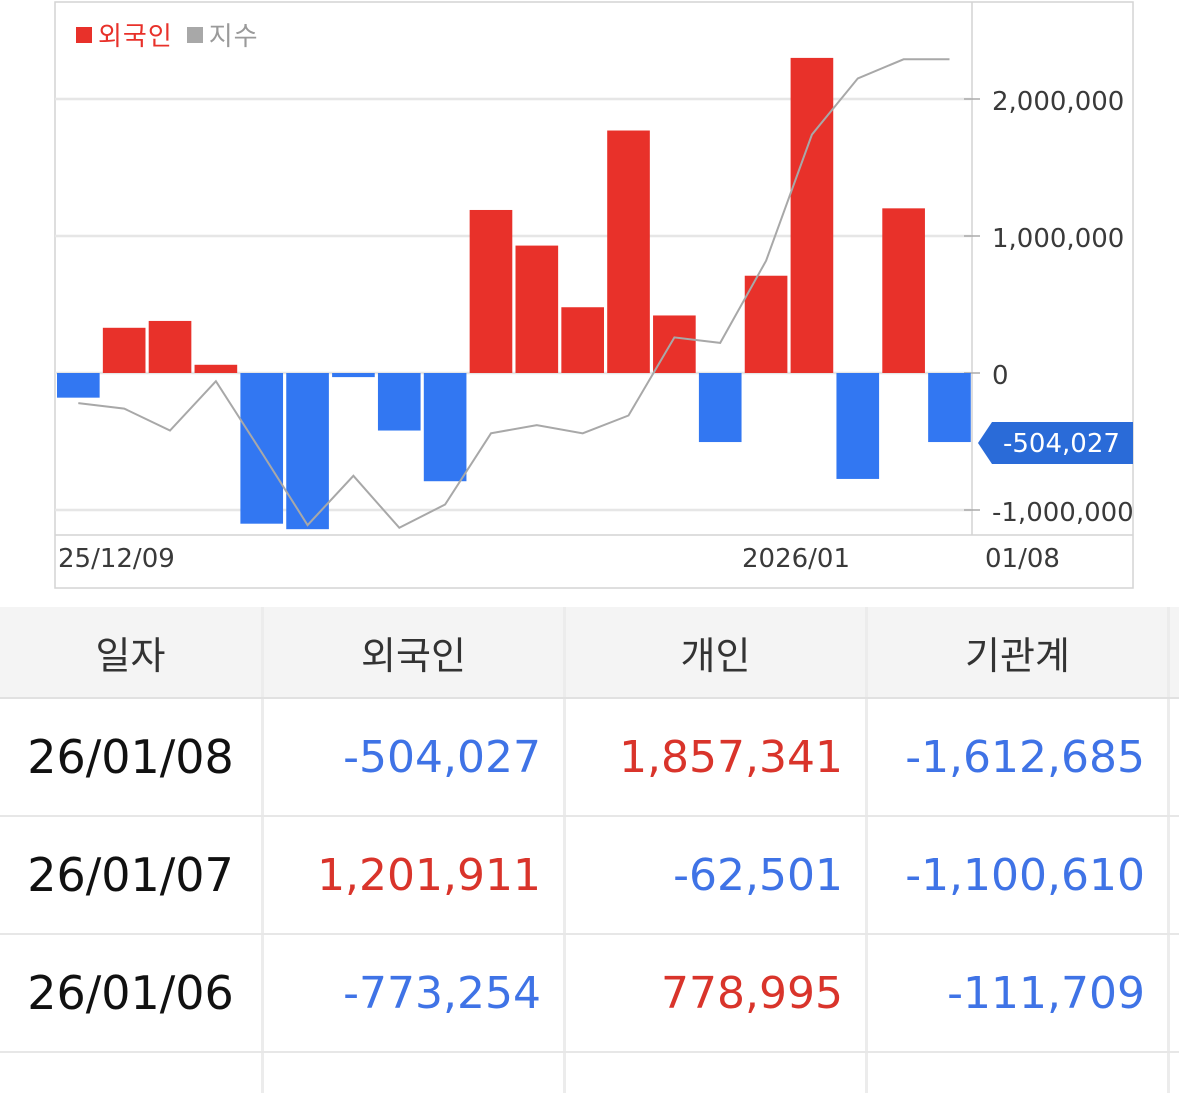 This screenshot has width=1179, height=1093. I want to click on legend-label-foreign: 외국인, so click(135, 37).